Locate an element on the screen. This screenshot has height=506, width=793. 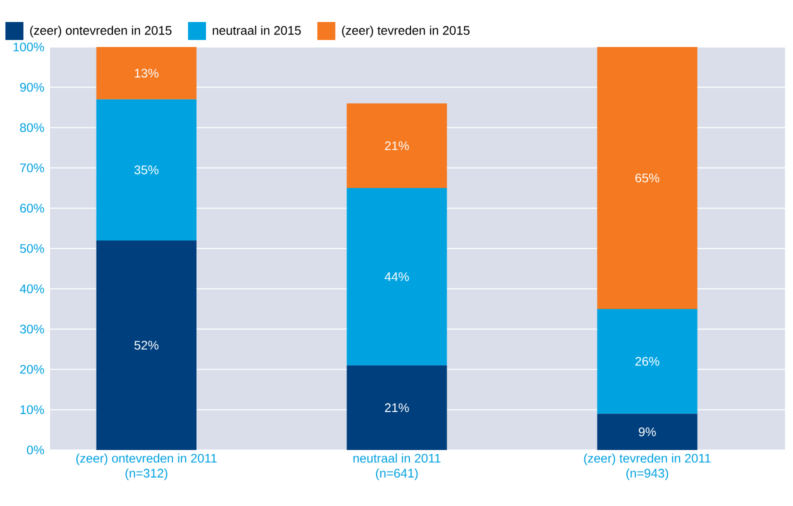
y-tick-label: 0% is located at coordinates (35, 450).